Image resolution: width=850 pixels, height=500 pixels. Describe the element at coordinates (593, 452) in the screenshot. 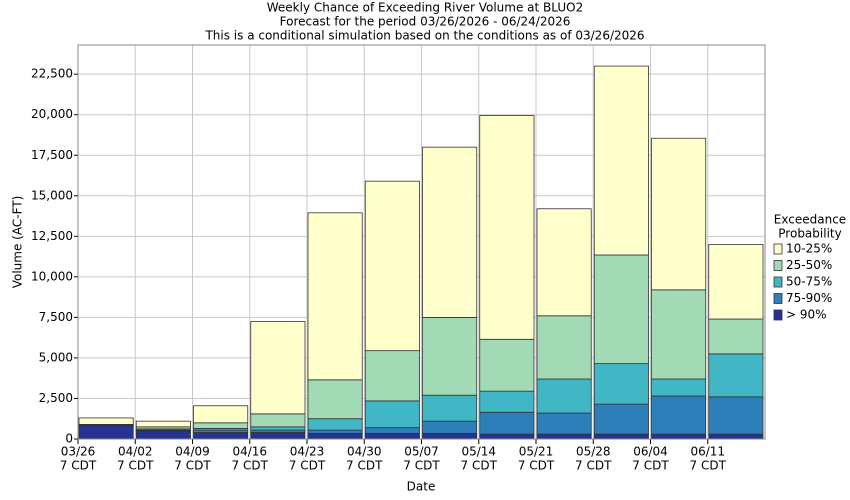

I see `x-tick-label: 05/28` at that location.